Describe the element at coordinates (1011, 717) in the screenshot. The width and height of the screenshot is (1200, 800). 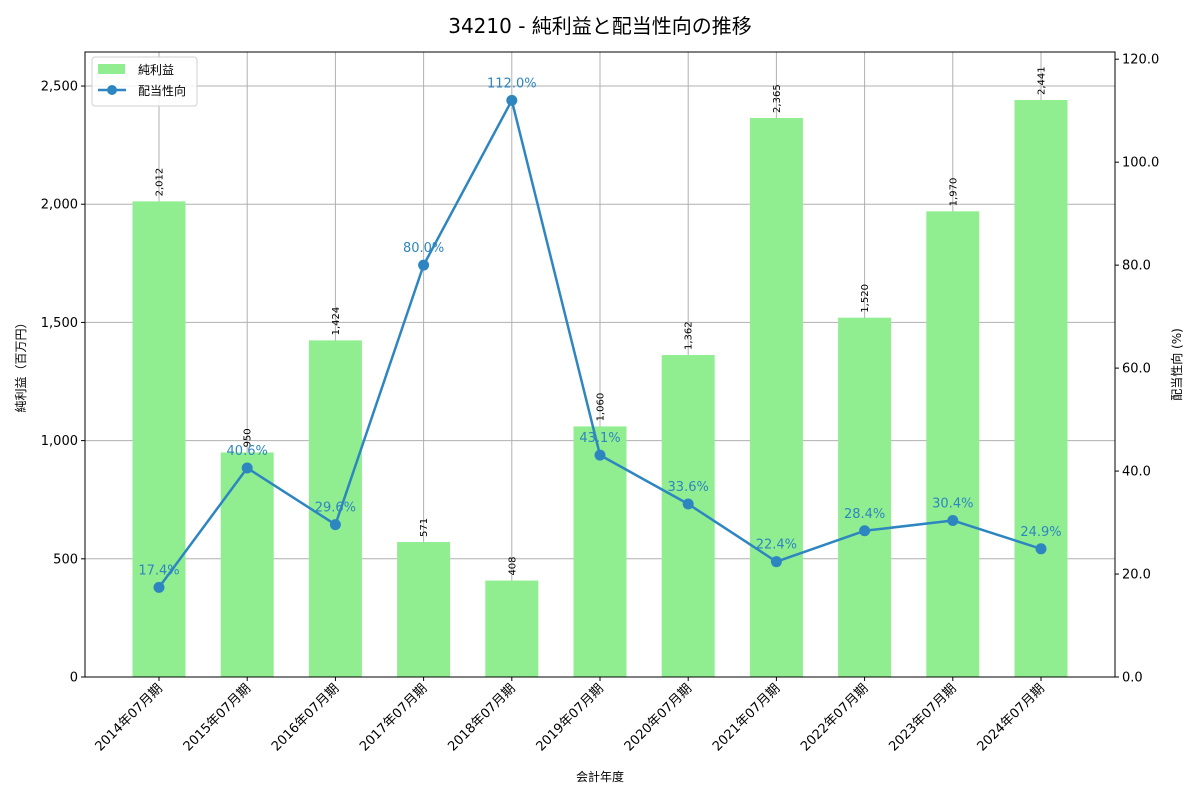
I see `x-tick-label: 2024年07月期` at that location.